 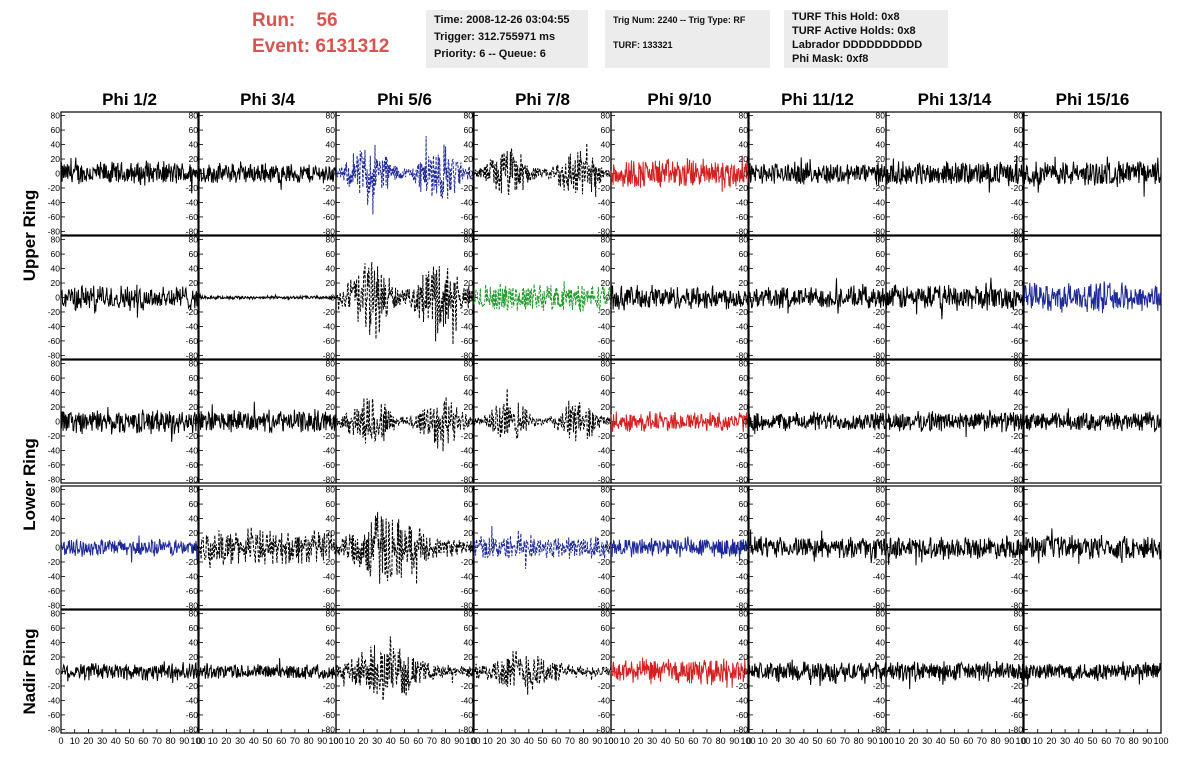 I want to click on time-line: Time: 2008-12-26 03:04:55, so click(x=502, y=20).